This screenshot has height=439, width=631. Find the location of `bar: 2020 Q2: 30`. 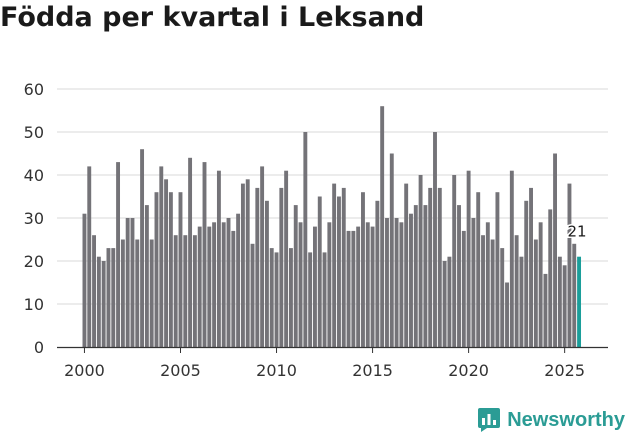

bar: 2020 Q2: 30 is located at coordinates (473, 282).